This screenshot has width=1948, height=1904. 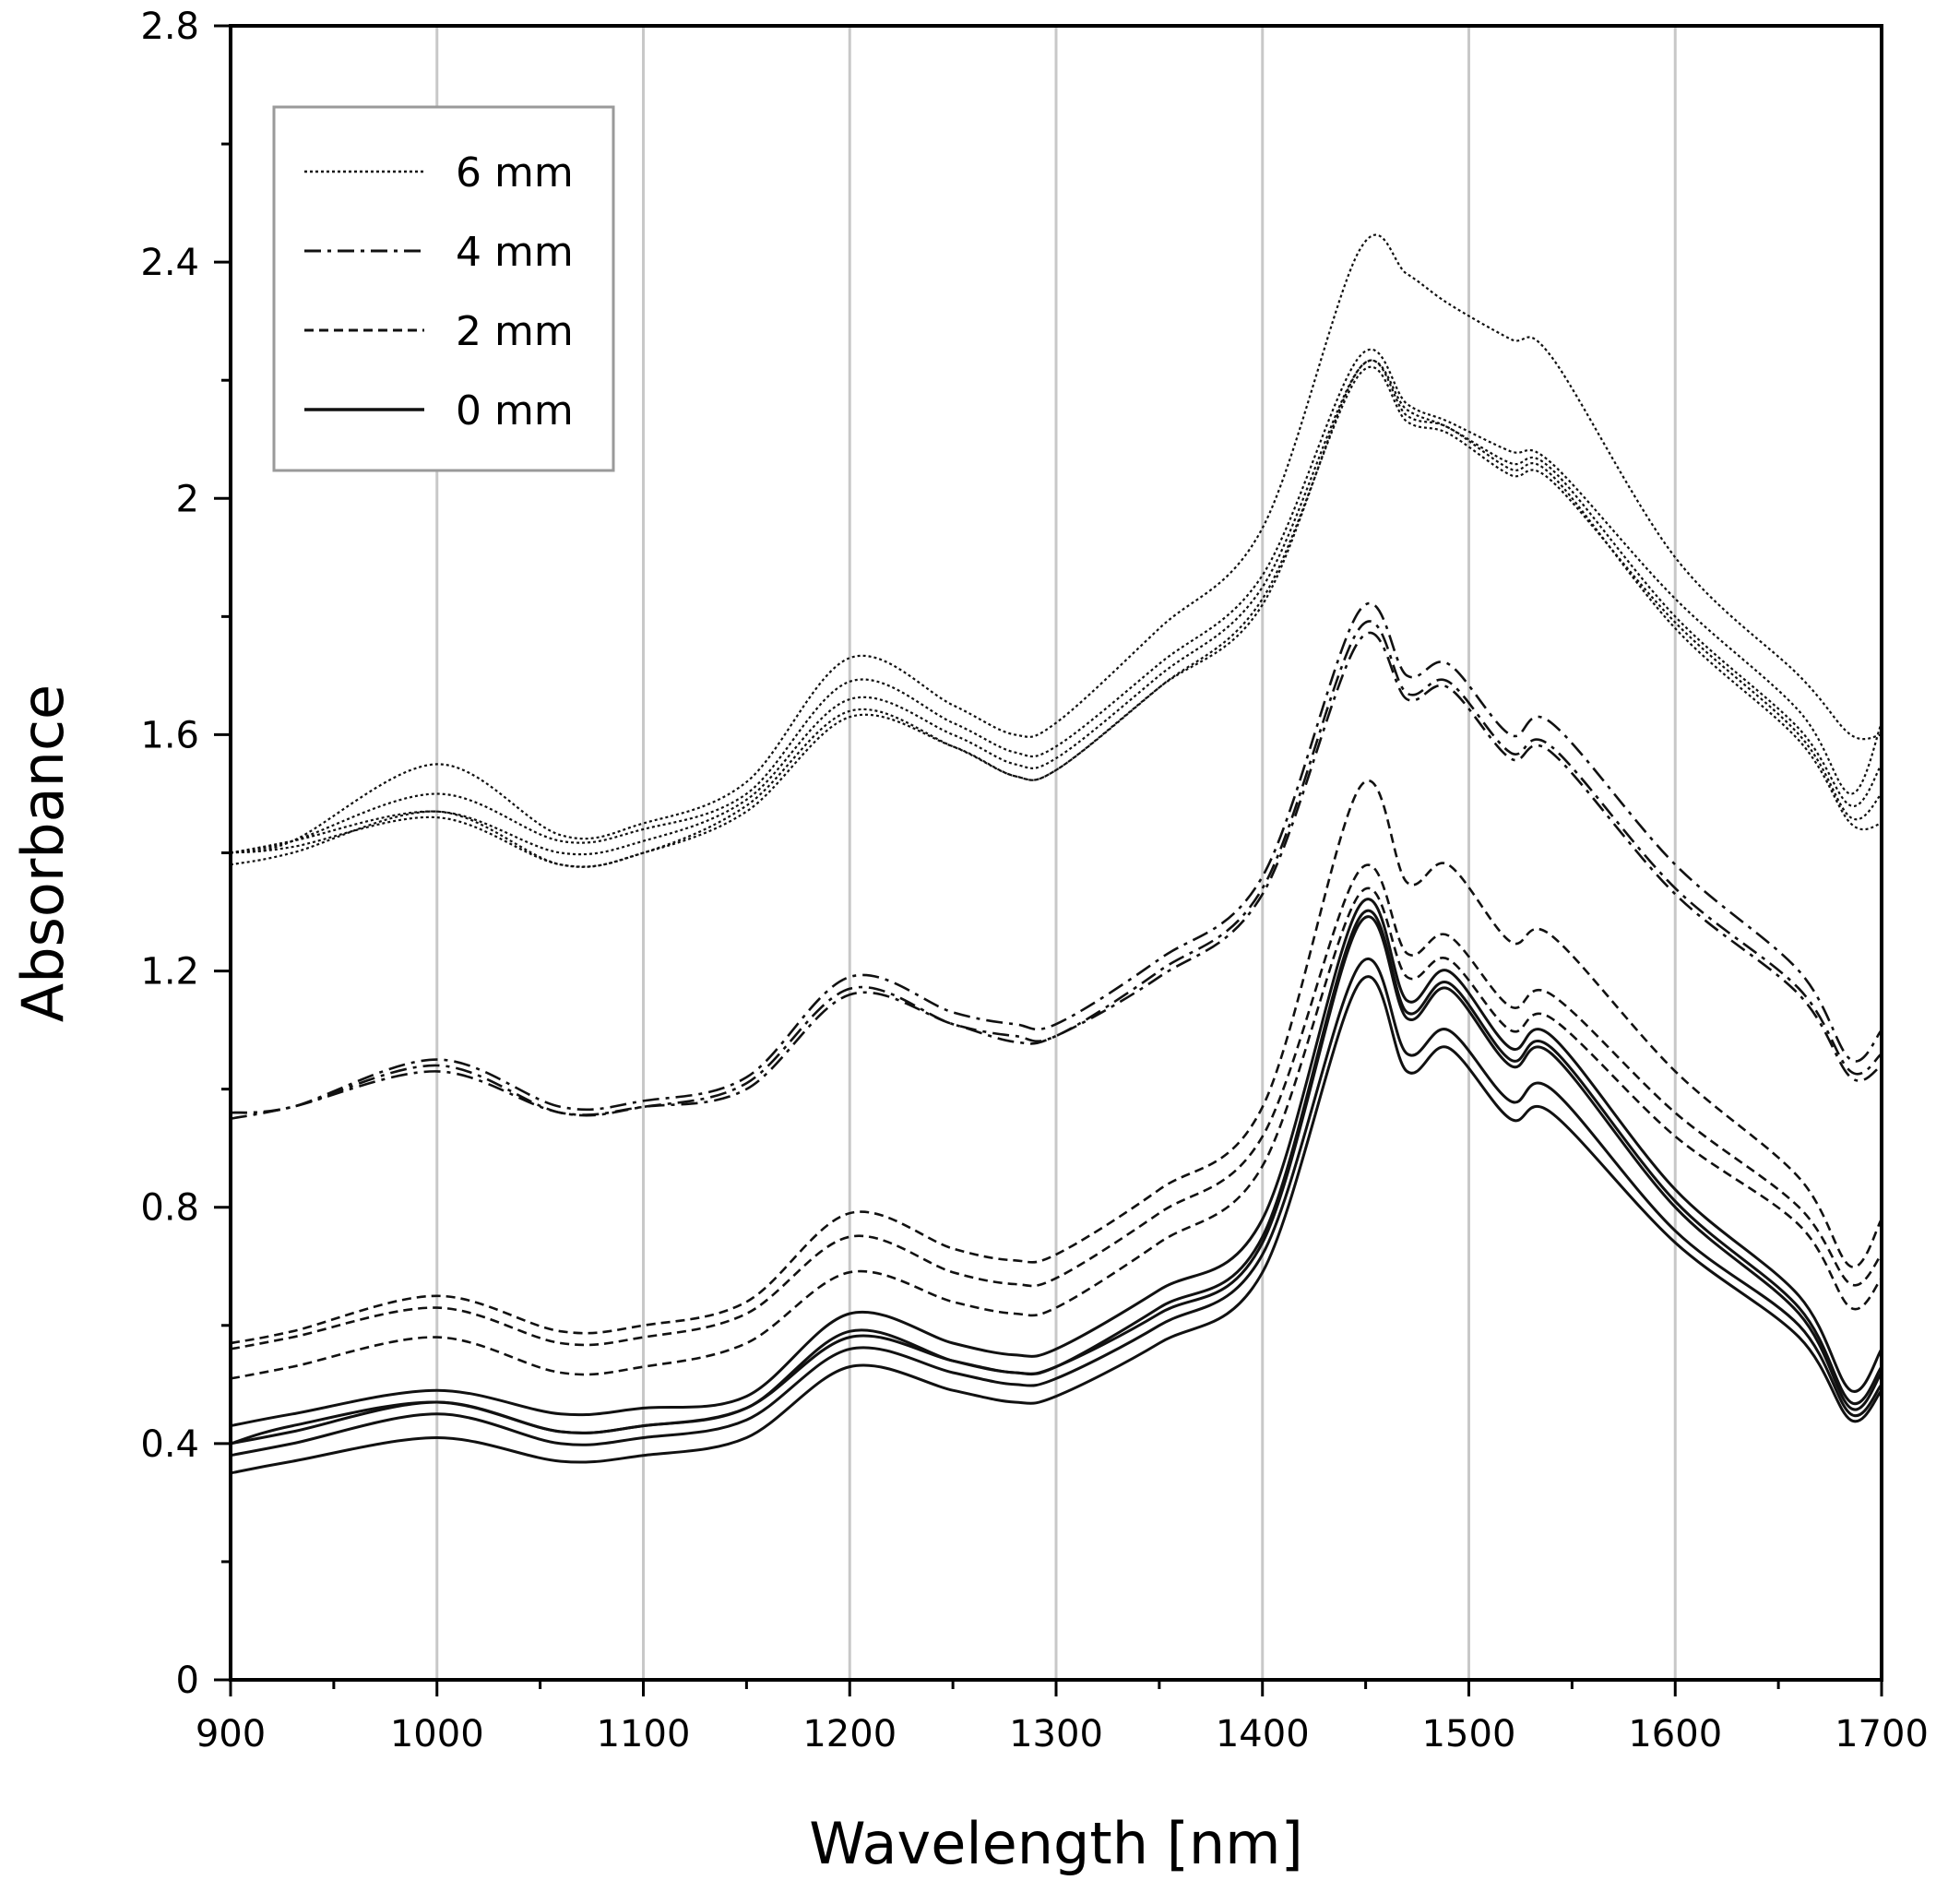 I want to click on y-axis-ticks: 0 0.4 0.8 1.2 1.6 2 2.4 2.8, so click(x=186, y=854).